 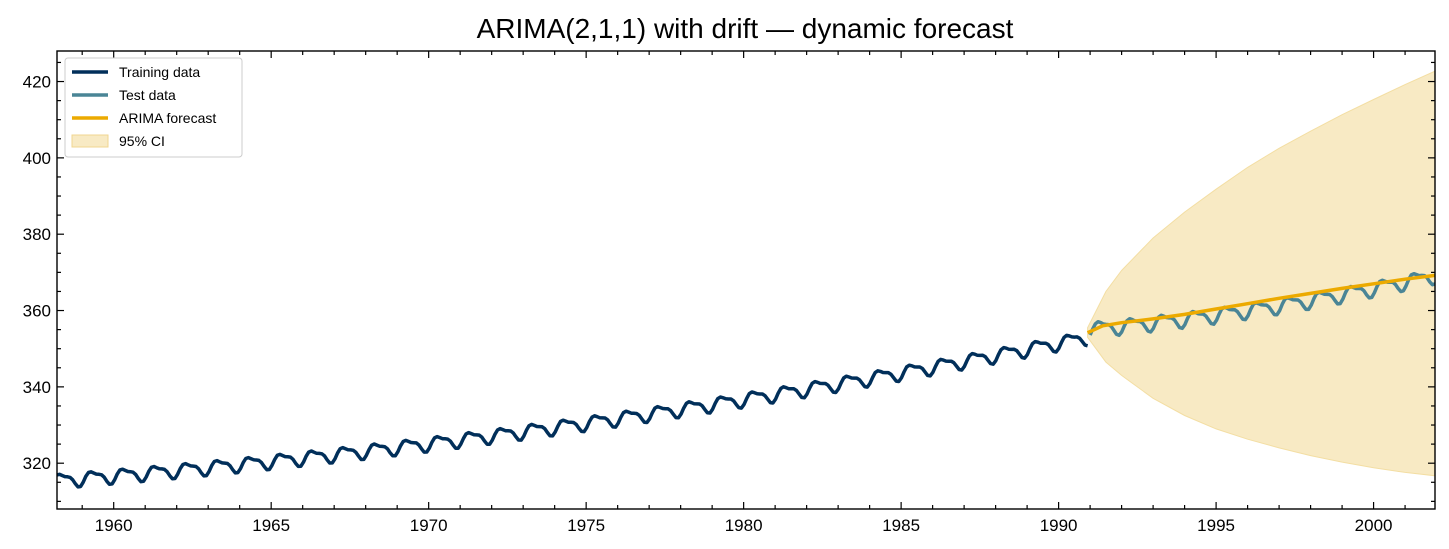 I want to click on legend-box, so click(x=153, y=107).